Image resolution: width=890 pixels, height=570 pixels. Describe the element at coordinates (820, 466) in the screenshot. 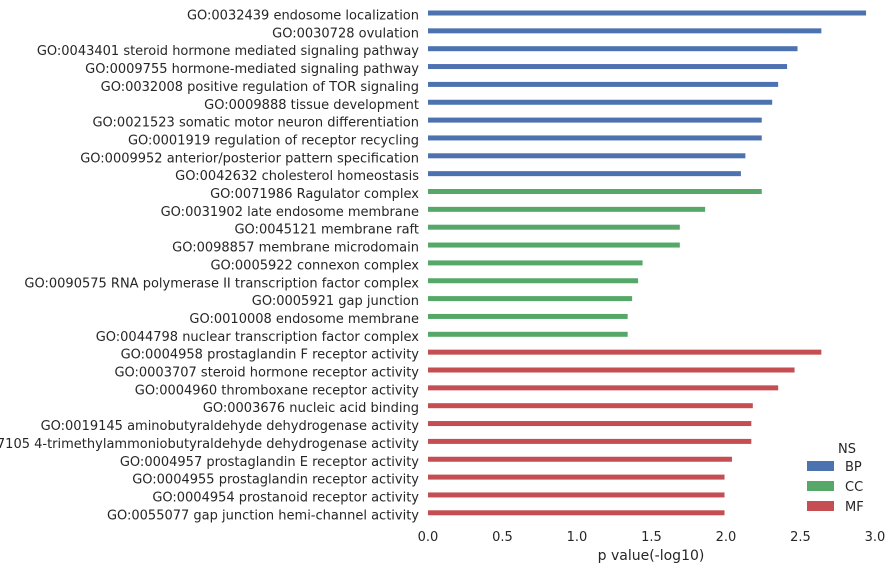

I see `legend-swatch-bp` at that location.